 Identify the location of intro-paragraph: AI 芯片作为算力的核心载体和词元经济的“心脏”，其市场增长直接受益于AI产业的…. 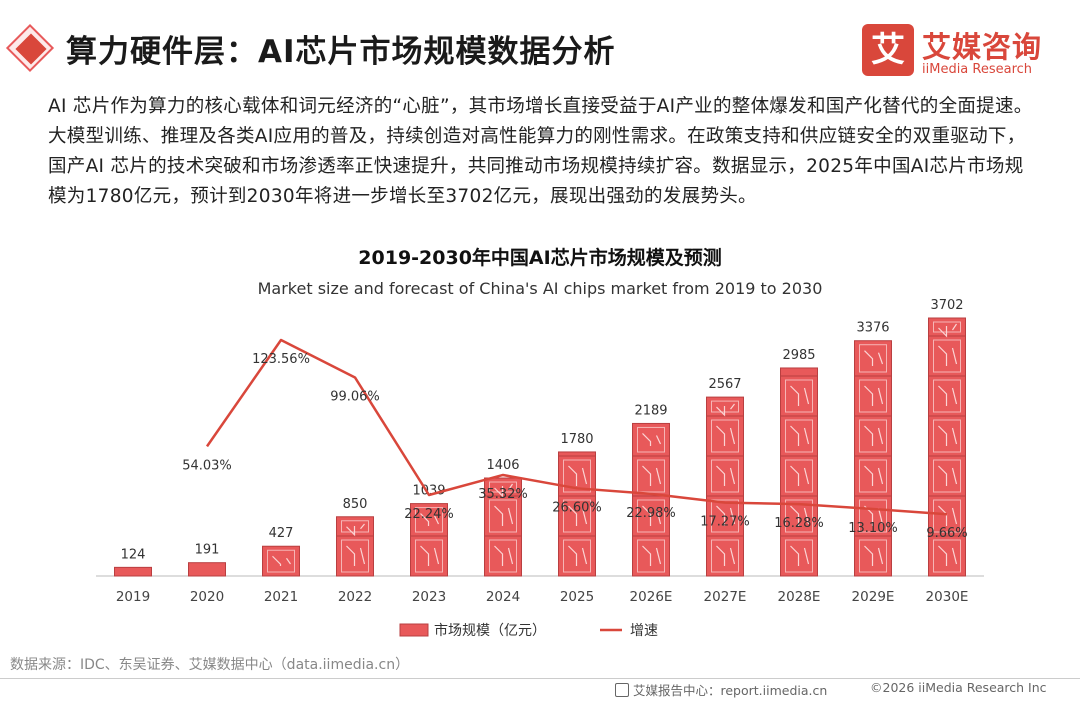
(540, 151).